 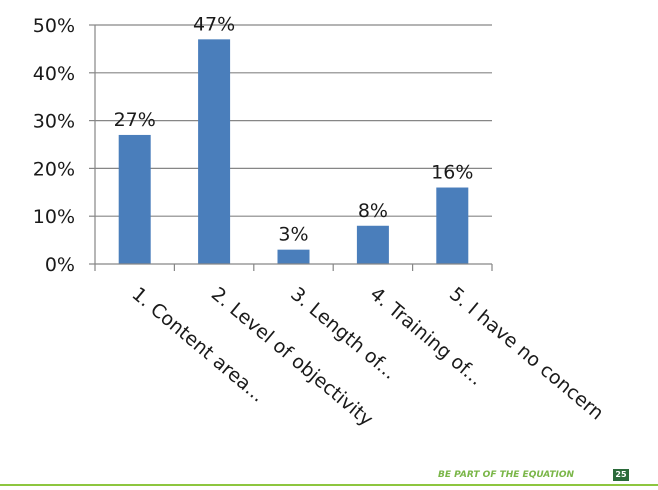 I want to click on y-tick-label: 40%, so click(x=54, y=74).